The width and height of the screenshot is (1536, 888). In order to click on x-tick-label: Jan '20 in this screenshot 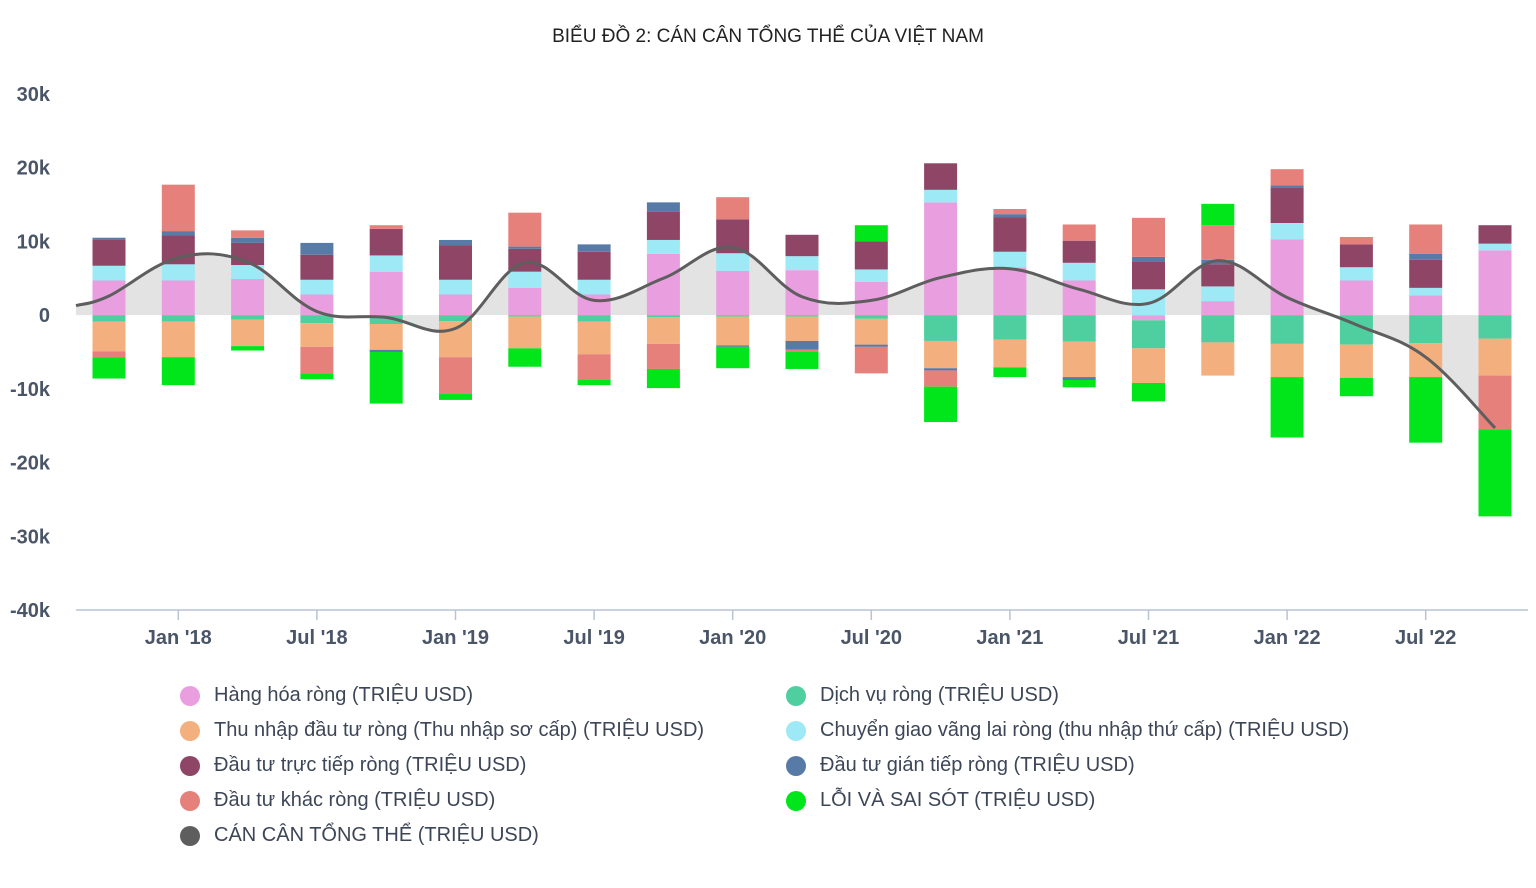, I will do `click(732, 638)`.